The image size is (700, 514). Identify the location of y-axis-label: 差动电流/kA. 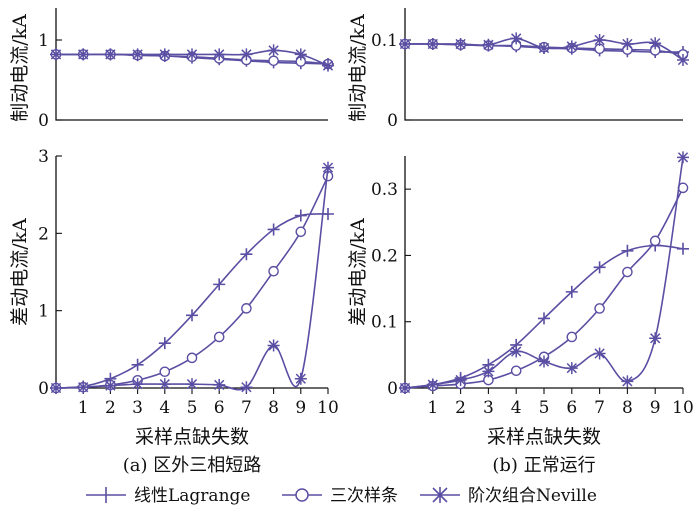
(20, 272).